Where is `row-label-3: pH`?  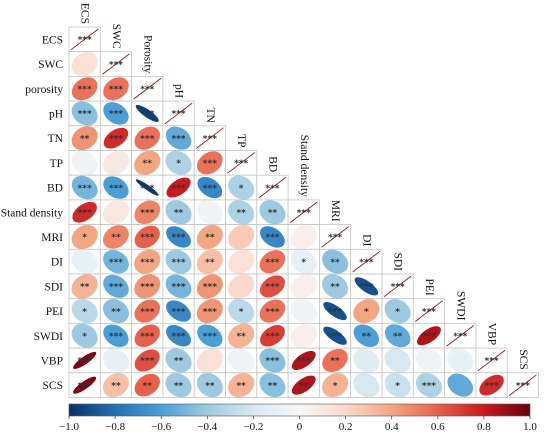
row-label-3: pH is located at coordinates (56, 114).